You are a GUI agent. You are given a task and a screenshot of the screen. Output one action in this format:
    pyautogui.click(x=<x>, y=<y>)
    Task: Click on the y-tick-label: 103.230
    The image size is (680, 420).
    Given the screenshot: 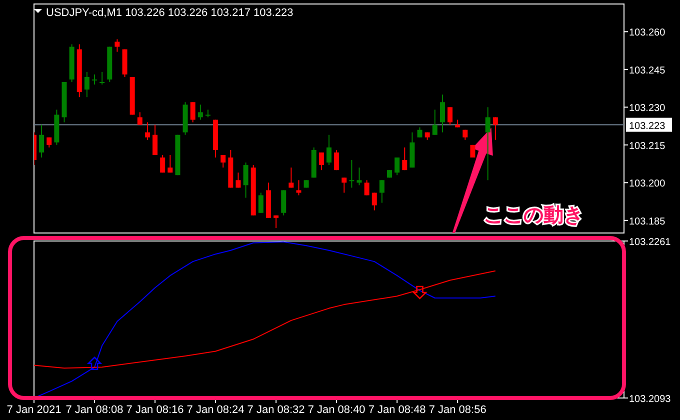 What is the action you would take?
    pyautogui.click(x=647, y=108)
    